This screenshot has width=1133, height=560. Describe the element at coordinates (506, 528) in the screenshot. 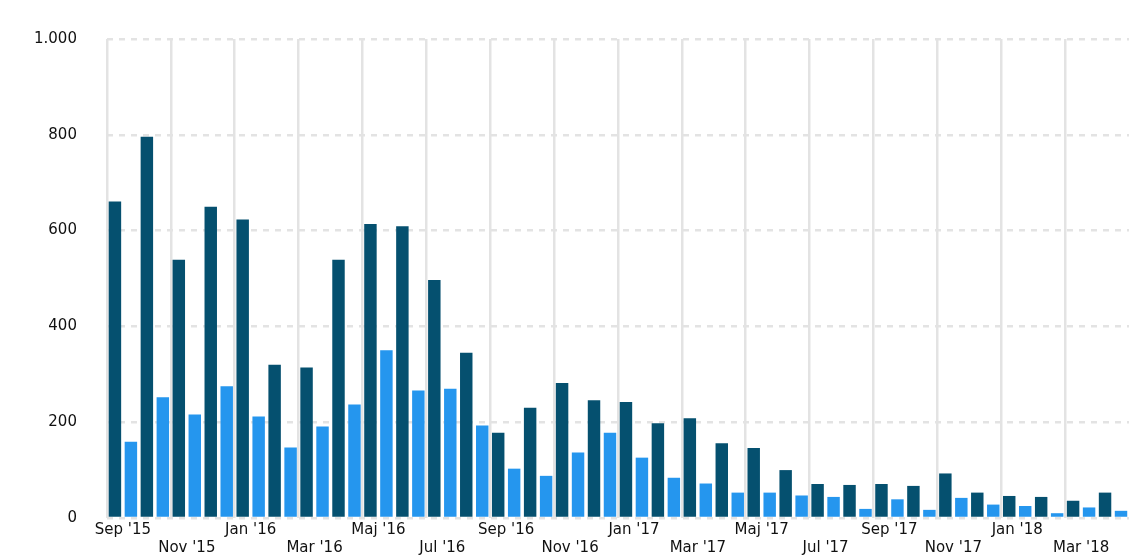

I see `x-tick-label: Sep '16` at that location.